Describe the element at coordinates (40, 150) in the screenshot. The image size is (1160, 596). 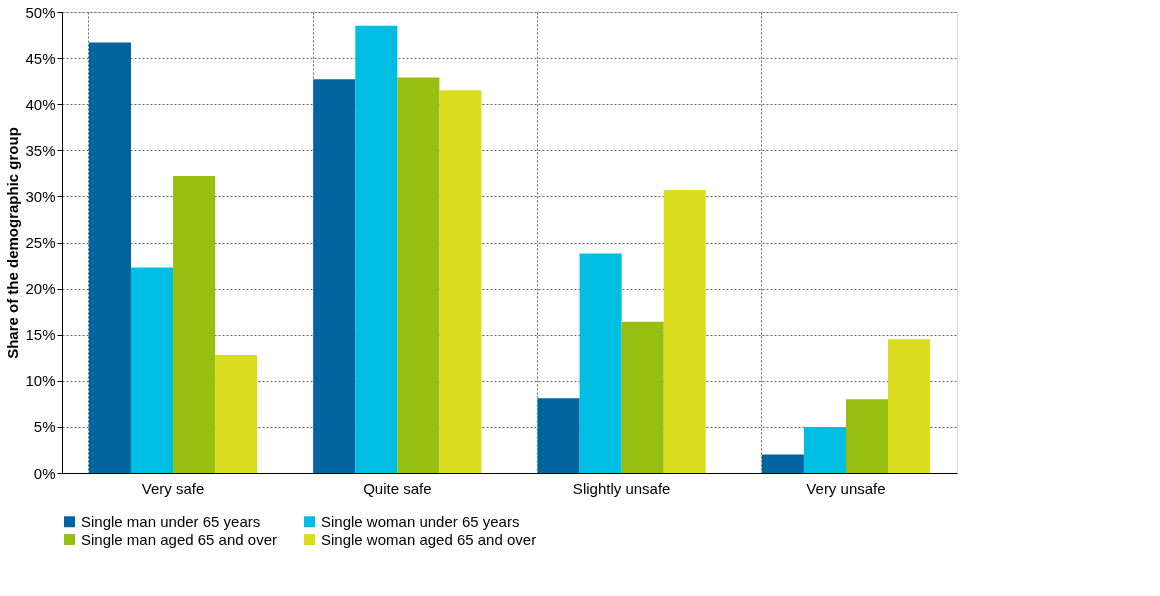
I see `y-tick-label: 35%` at that location.